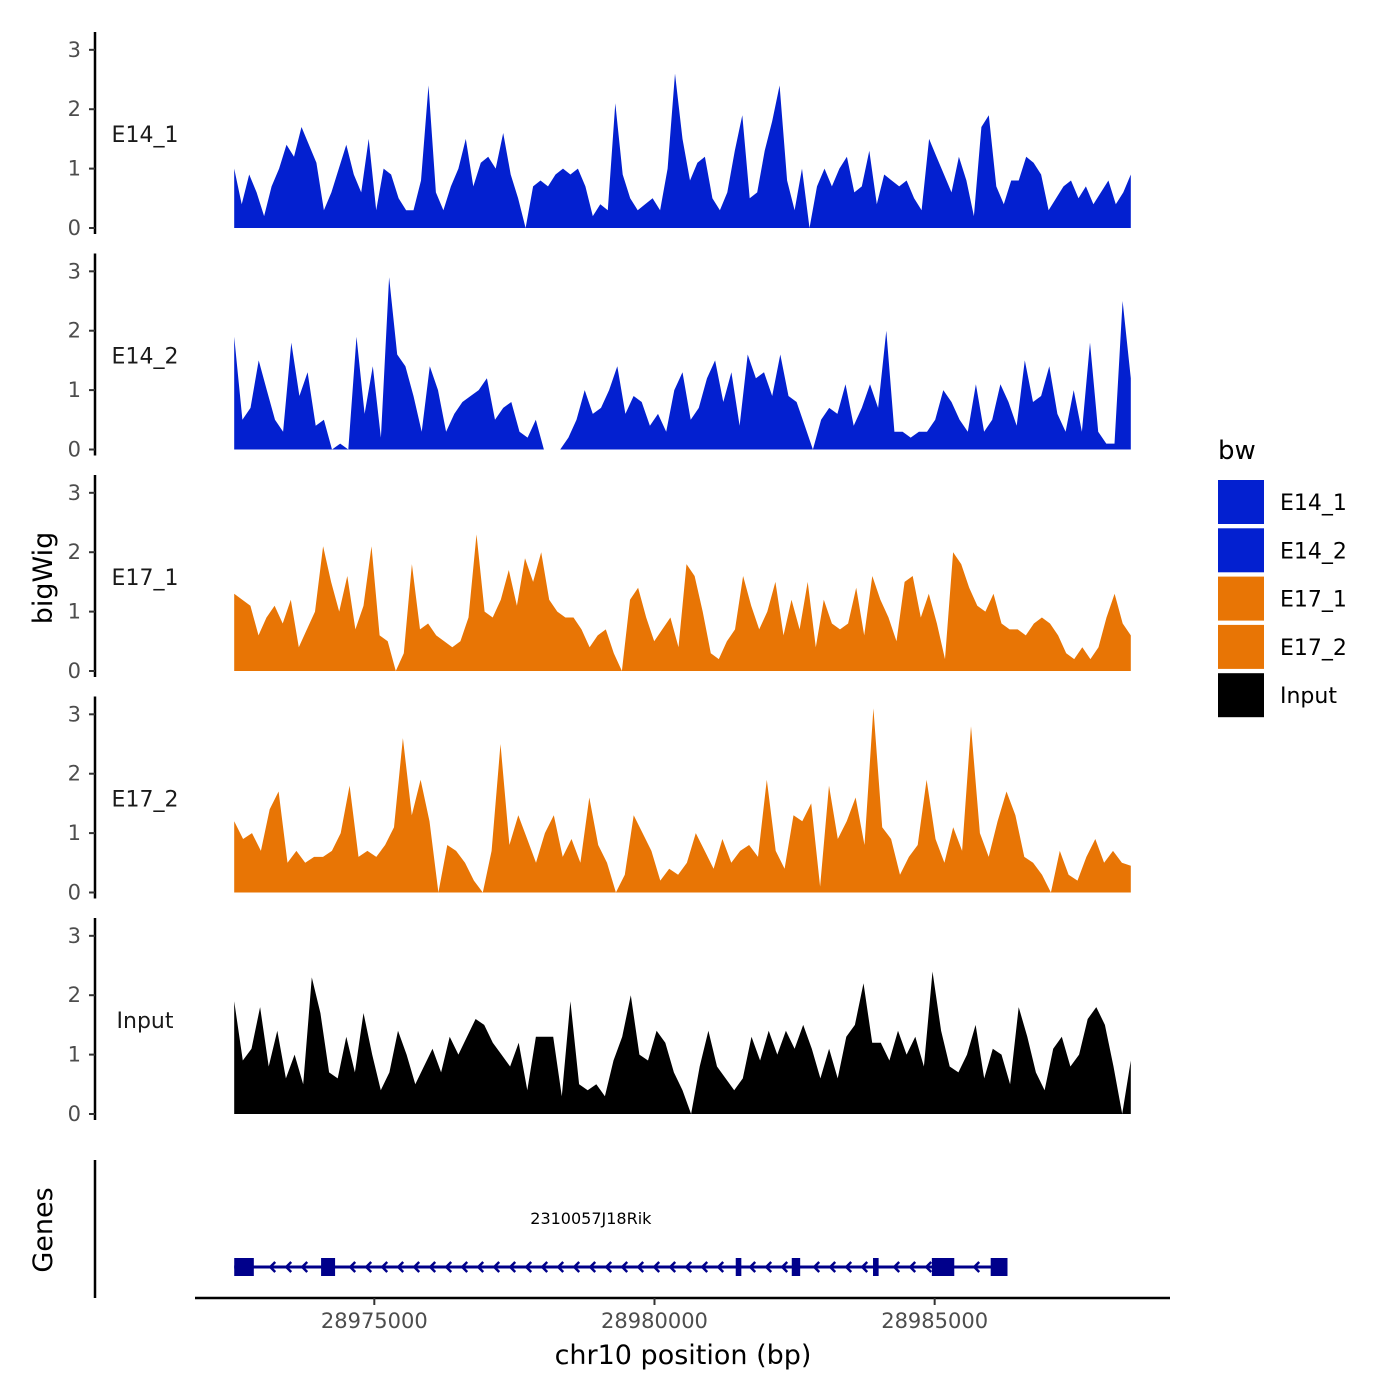 This screenshot has height=1400, width=1400. What do you see at coordinates (374, 1321) in the screenshot?
I see `x-tick-label: 28975000` at bounding box center [374, 1321].